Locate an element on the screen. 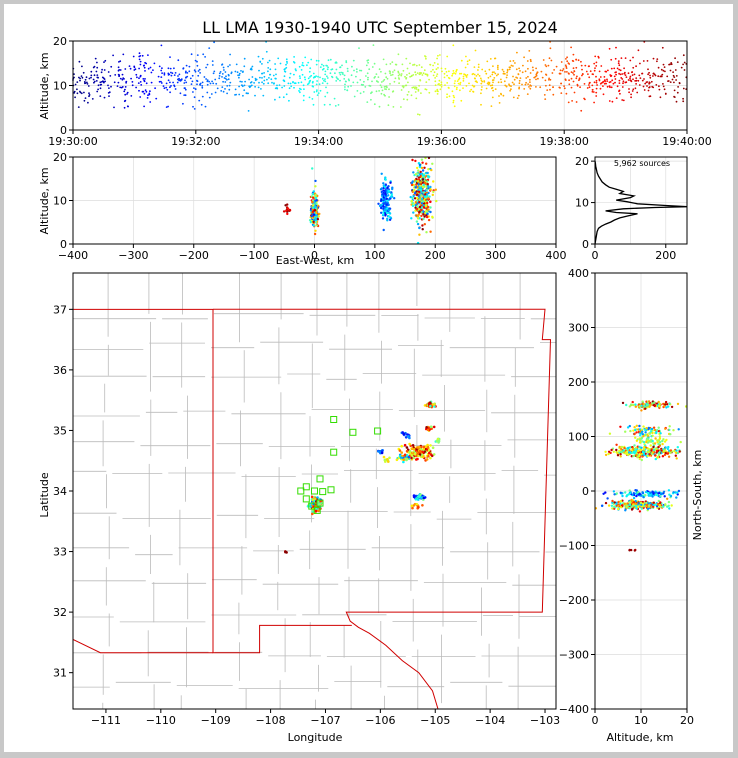 This screenshot has width=738, height=758. plan-xtick-label: −110 is located at coordinates (161, 720).